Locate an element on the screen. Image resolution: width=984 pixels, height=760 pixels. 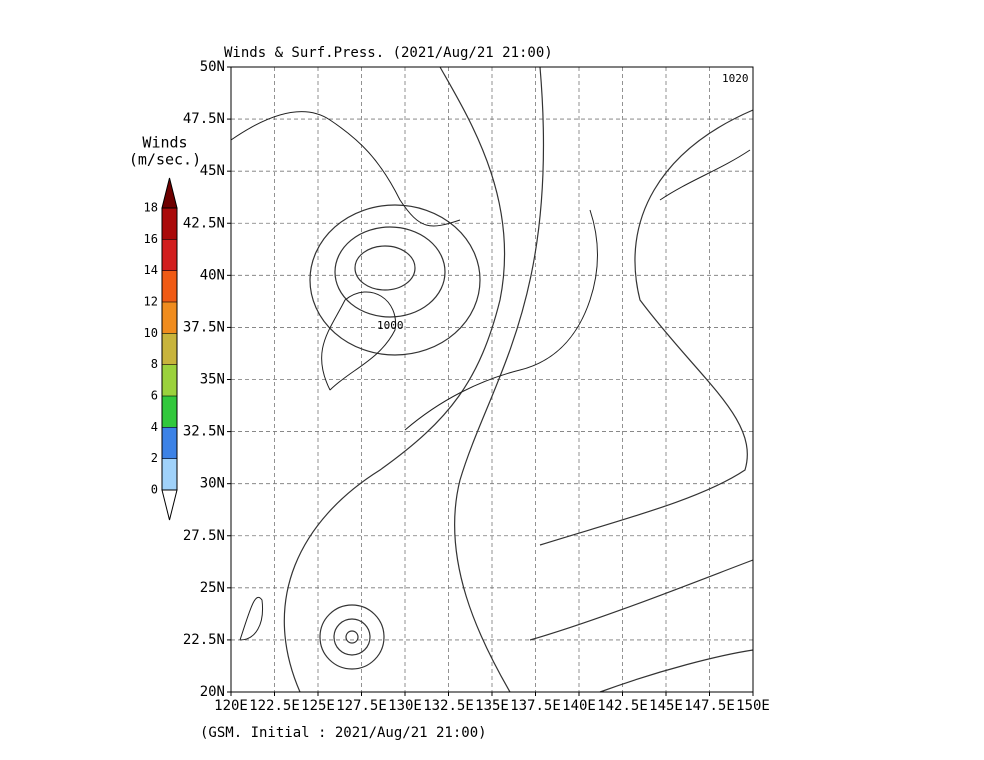
y-tick-label: 32.5N is located at coordinates (204, 432).